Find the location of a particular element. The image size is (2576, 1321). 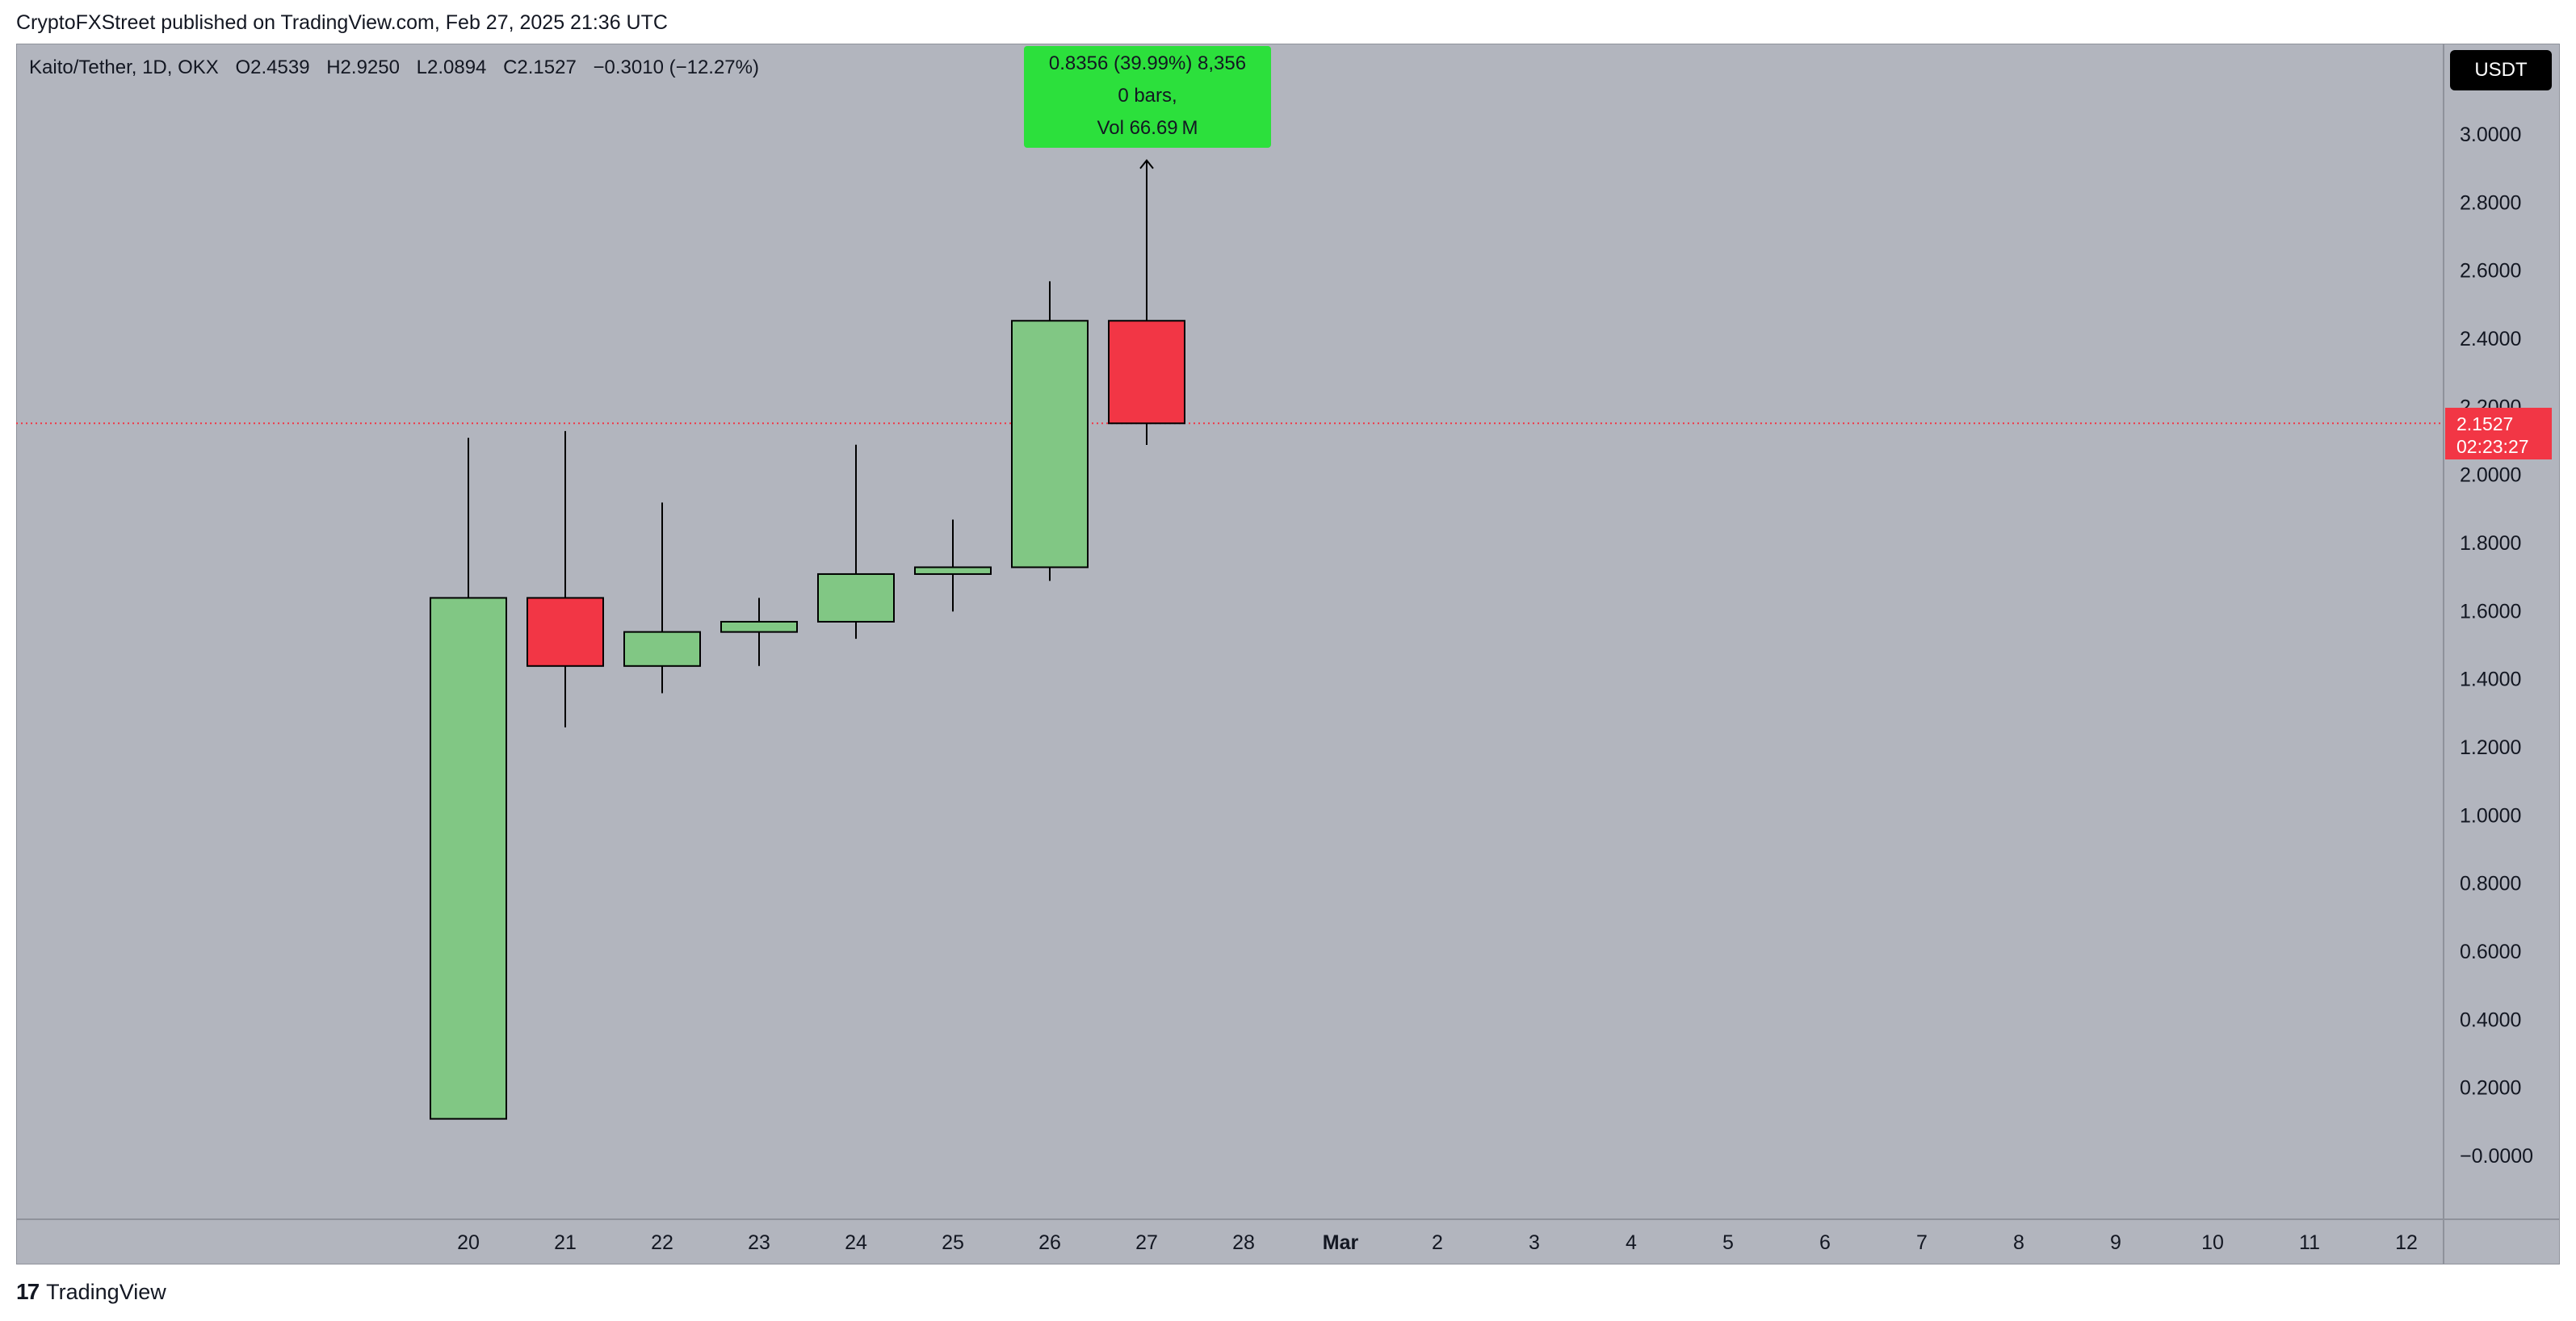

date-tick-label: 10 is located at coordinates (2212, 1242).